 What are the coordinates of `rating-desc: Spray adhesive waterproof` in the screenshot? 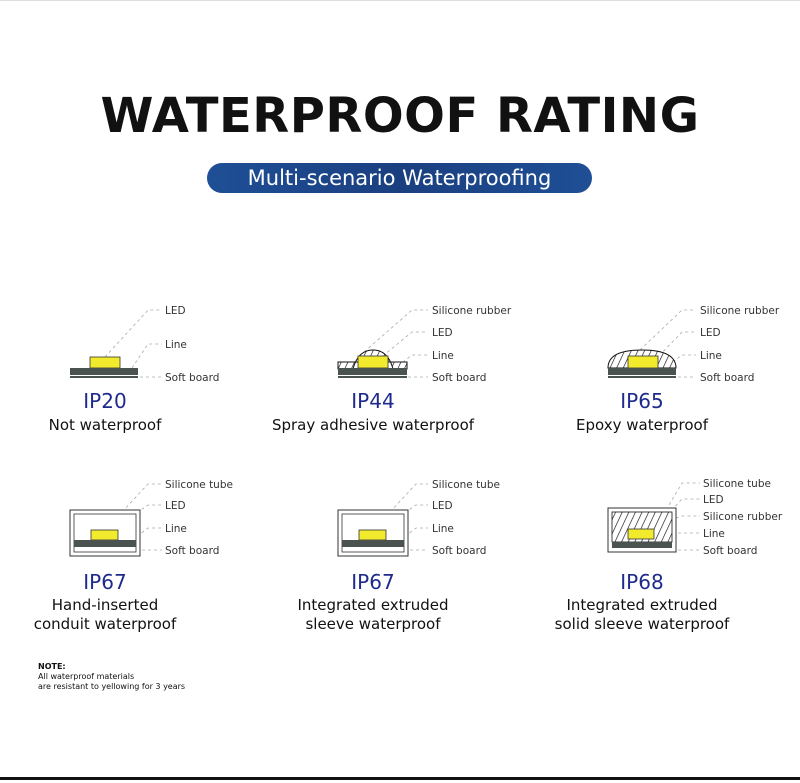 It's located at (373, 425).